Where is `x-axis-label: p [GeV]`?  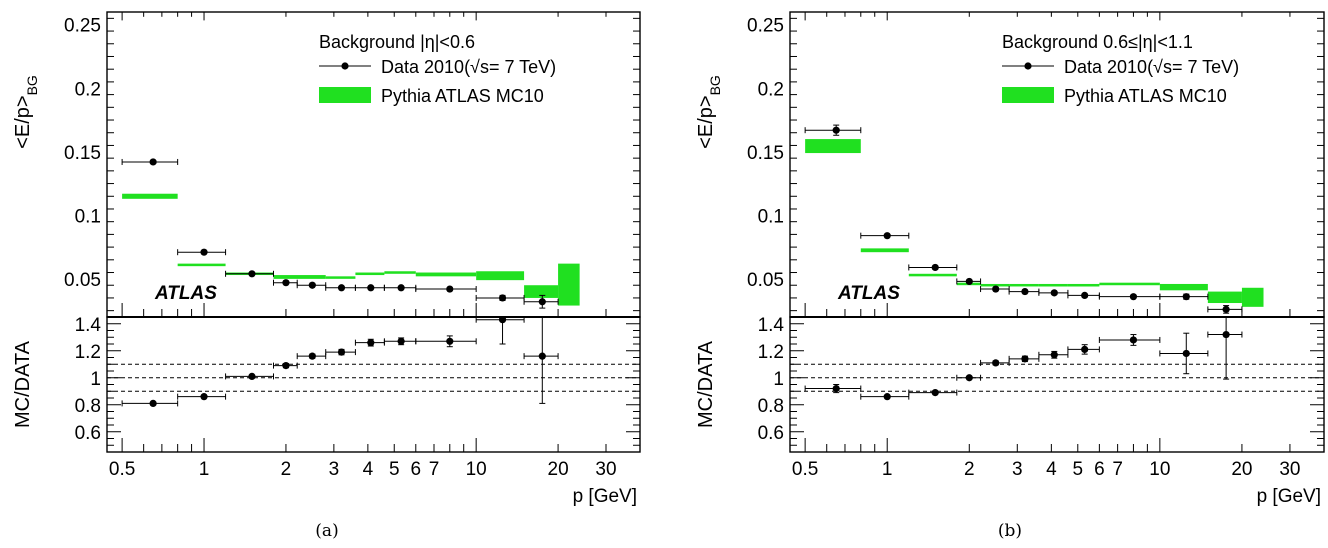 x-axis-label: p [GeV] is located at coordinates (1289, 496).